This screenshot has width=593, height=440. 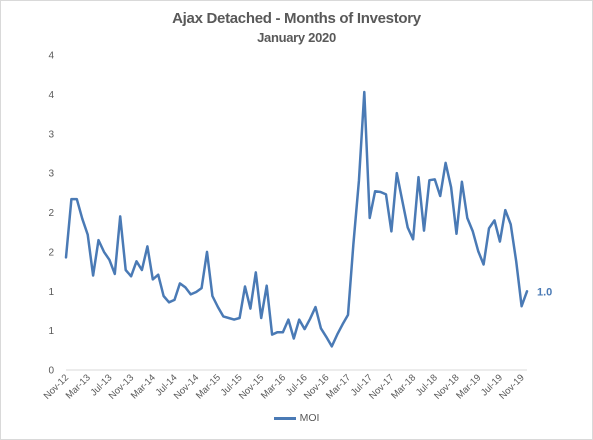 What do you see at coordinates (284, 418) in the screenshot?
I see `legend-swatch-moi` at bounding box center [284, 418].